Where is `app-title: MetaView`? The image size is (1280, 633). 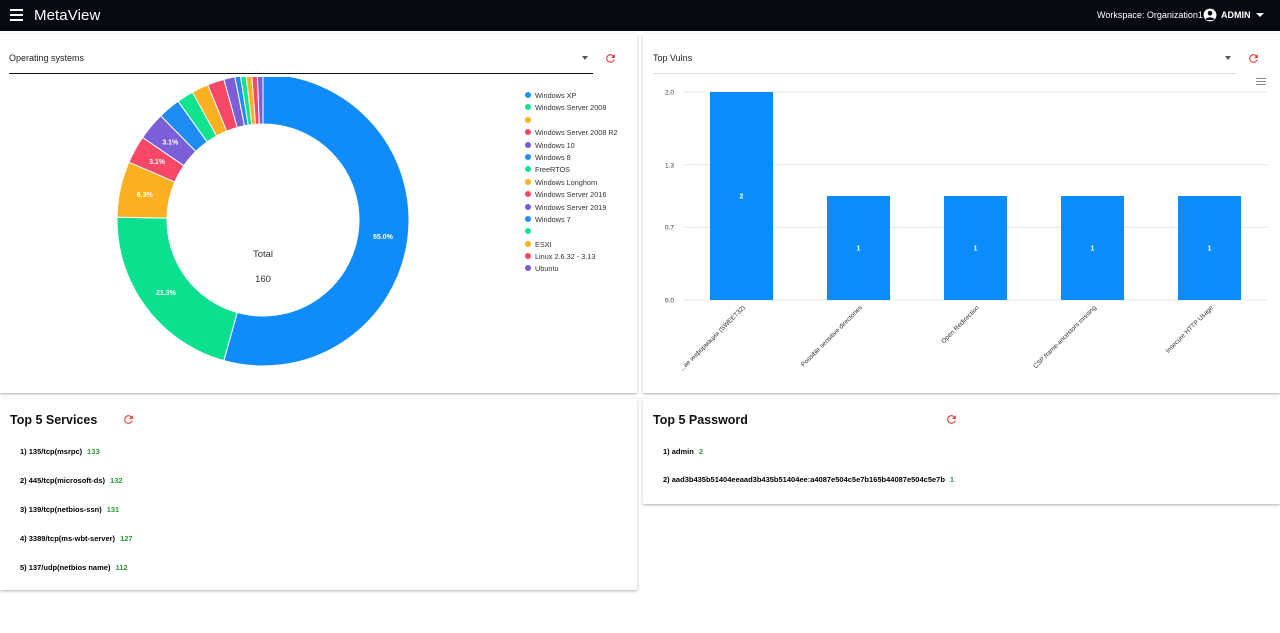 app-title: MetaView is located at coordinates (67, 15).